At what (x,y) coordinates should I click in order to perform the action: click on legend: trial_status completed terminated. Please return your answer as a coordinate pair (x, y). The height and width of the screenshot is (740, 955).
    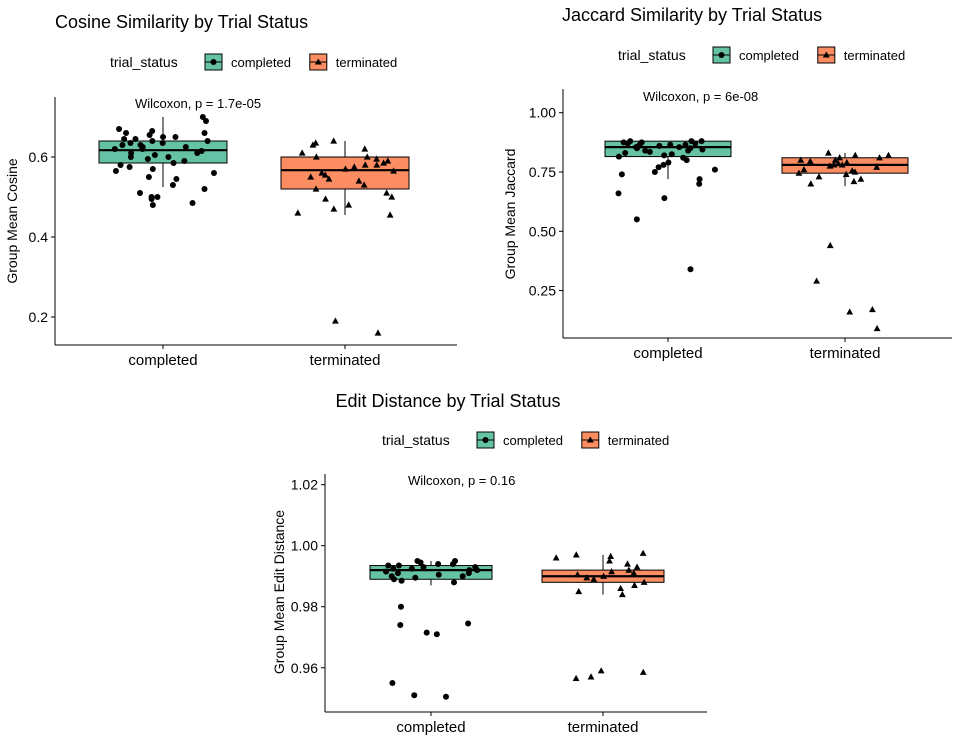
    Looking at the image, I should click on (253, 62).